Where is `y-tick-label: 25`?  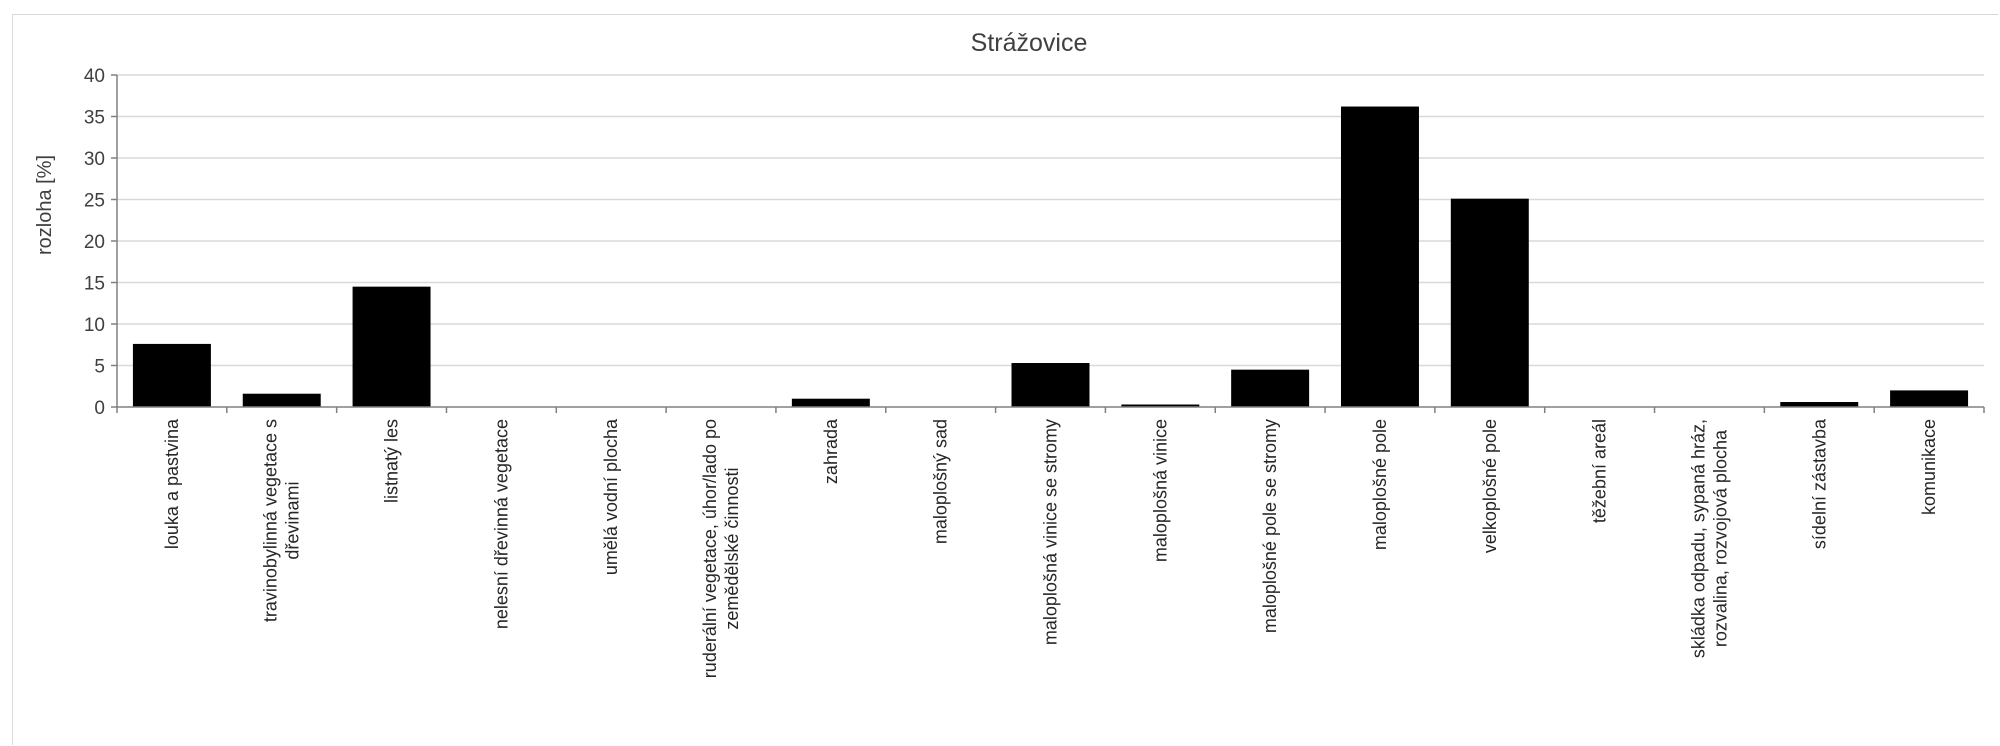 y-tick-label: 25 is located at coordinates (94, 201).